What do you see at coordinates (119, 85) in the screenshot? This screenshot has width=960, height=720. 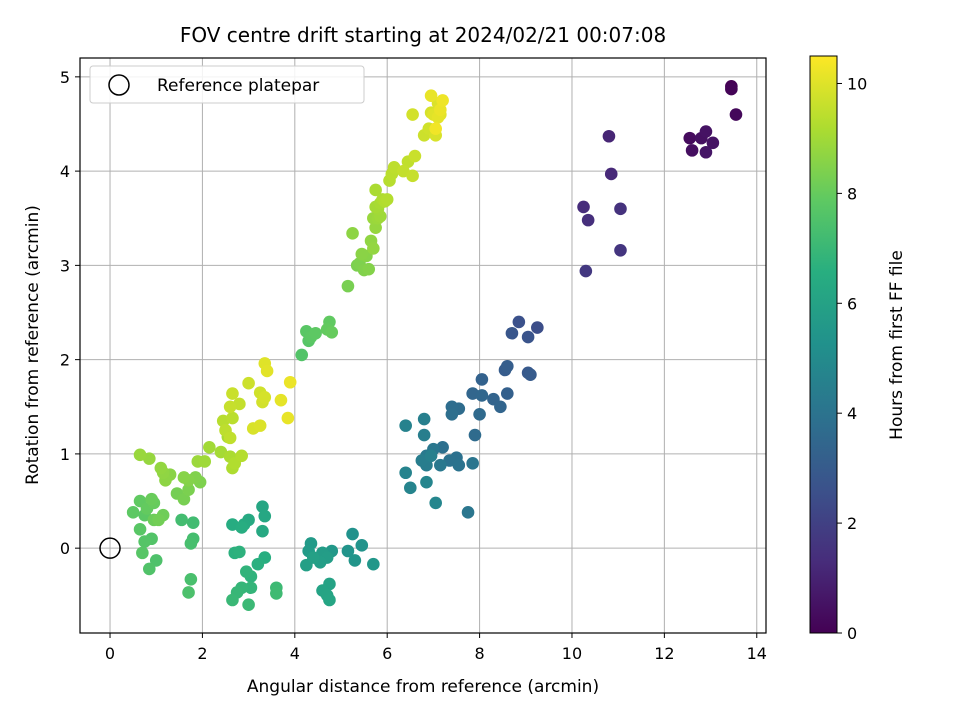 I see `legend-marker-icon` at bounding box center [119, 85].